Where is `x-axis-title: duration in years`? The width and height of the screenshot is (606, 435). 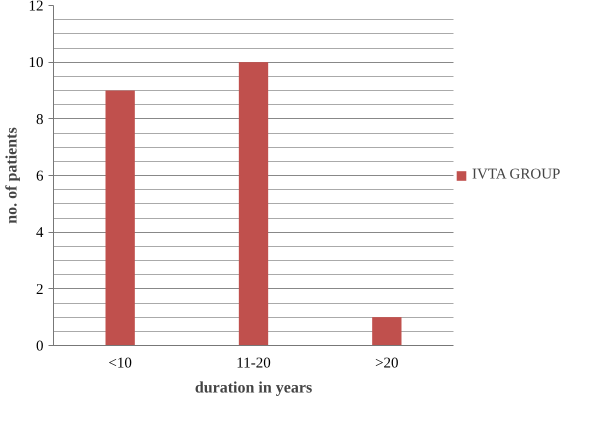 x-axis-title: duration in years is located at coordinates (253, 388).